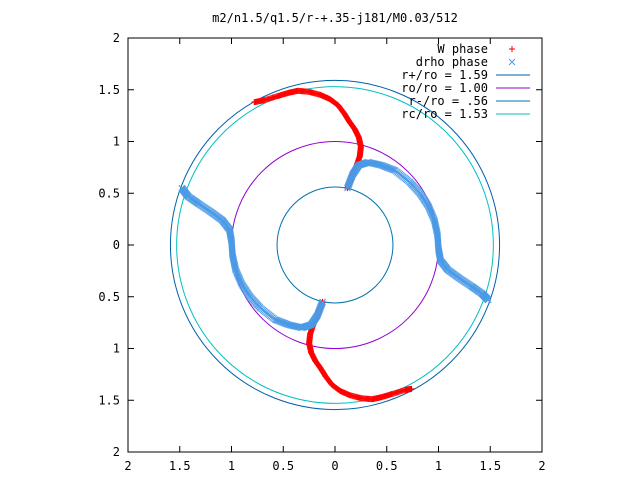  I want to click on chart-title: m2/n1.5/q1.5/r-+.35-j181/M0.03/512, so click(335, 18).